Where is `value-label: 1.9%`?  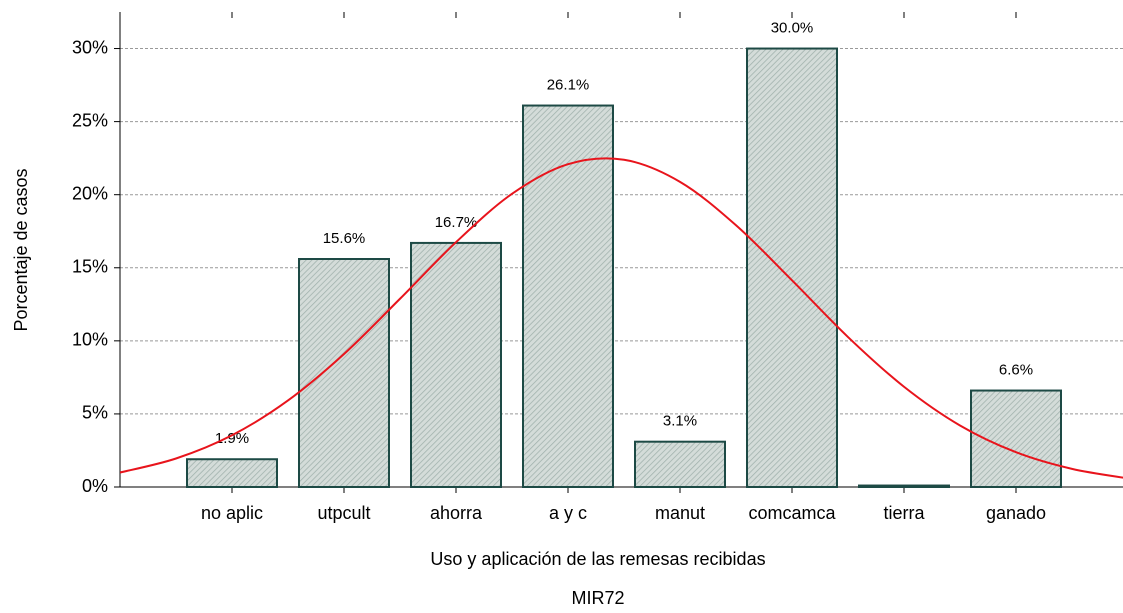 value-label: 1.9% is located at coordinates (232, 438).